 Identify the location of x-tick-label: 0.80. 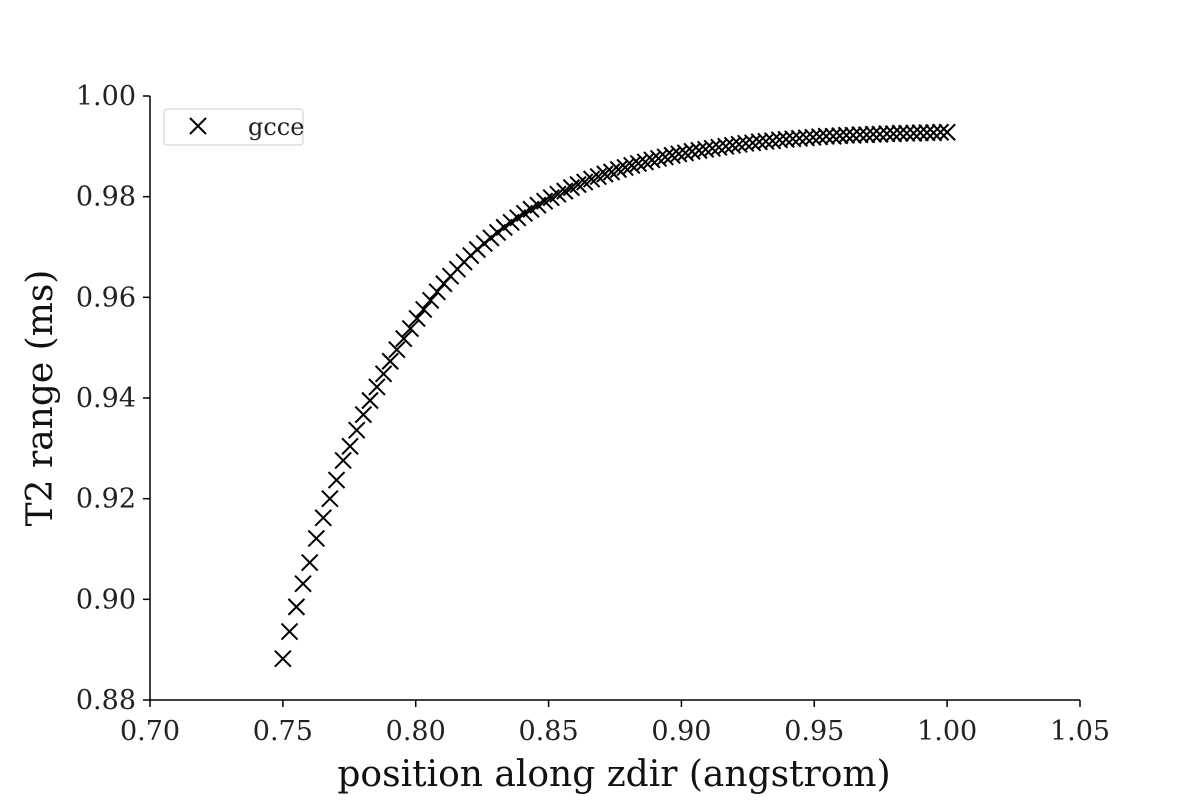
(416, 731).